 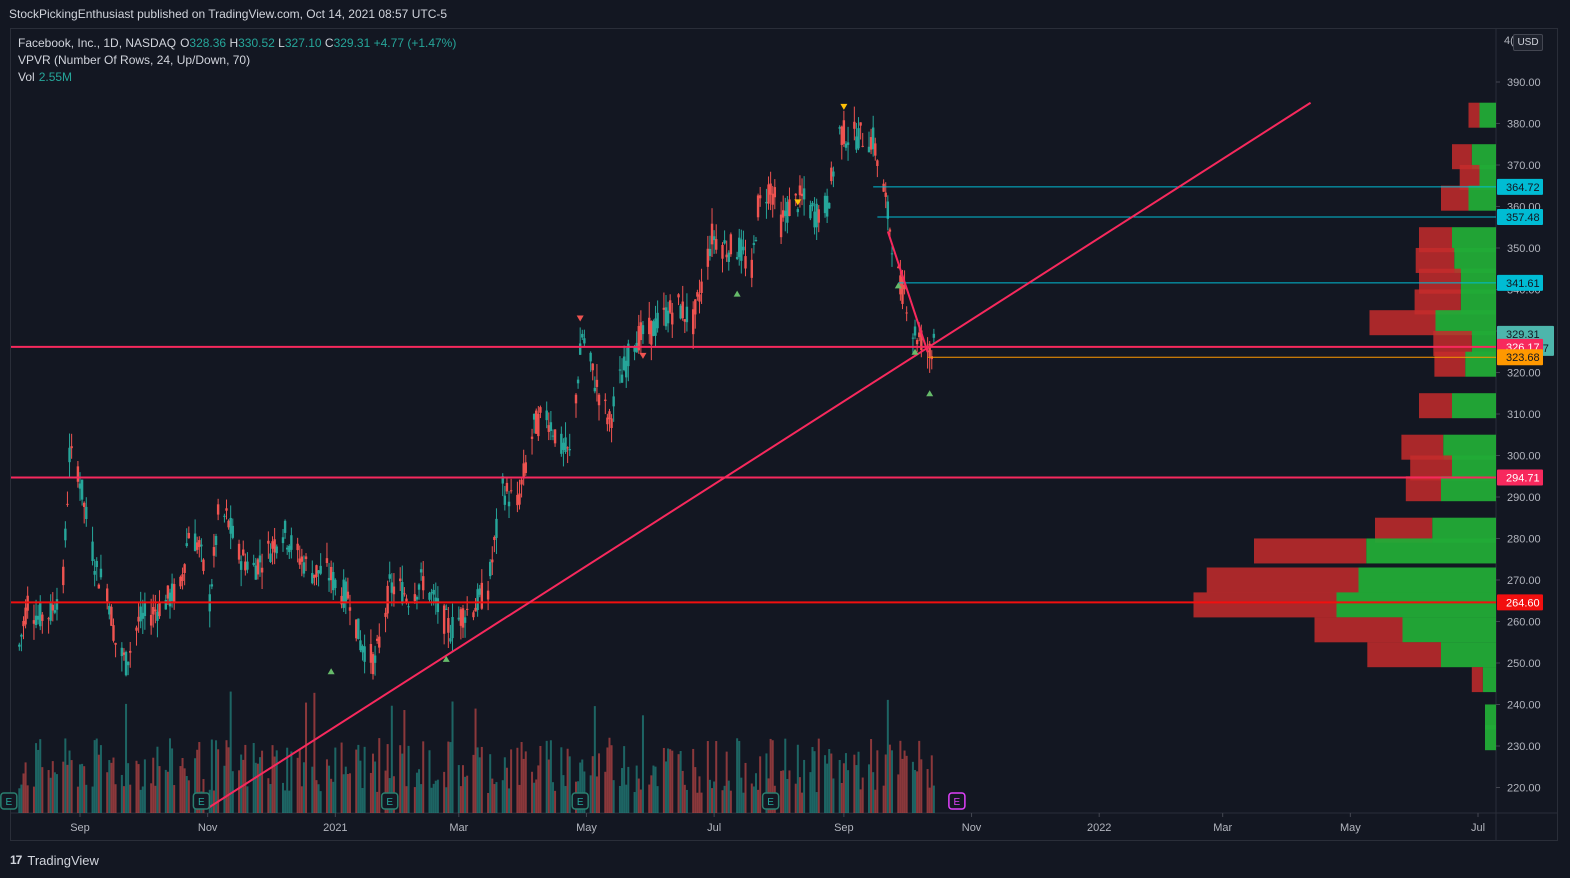 I want to click on brand-name: TradingView, so click(x=63, y=860).